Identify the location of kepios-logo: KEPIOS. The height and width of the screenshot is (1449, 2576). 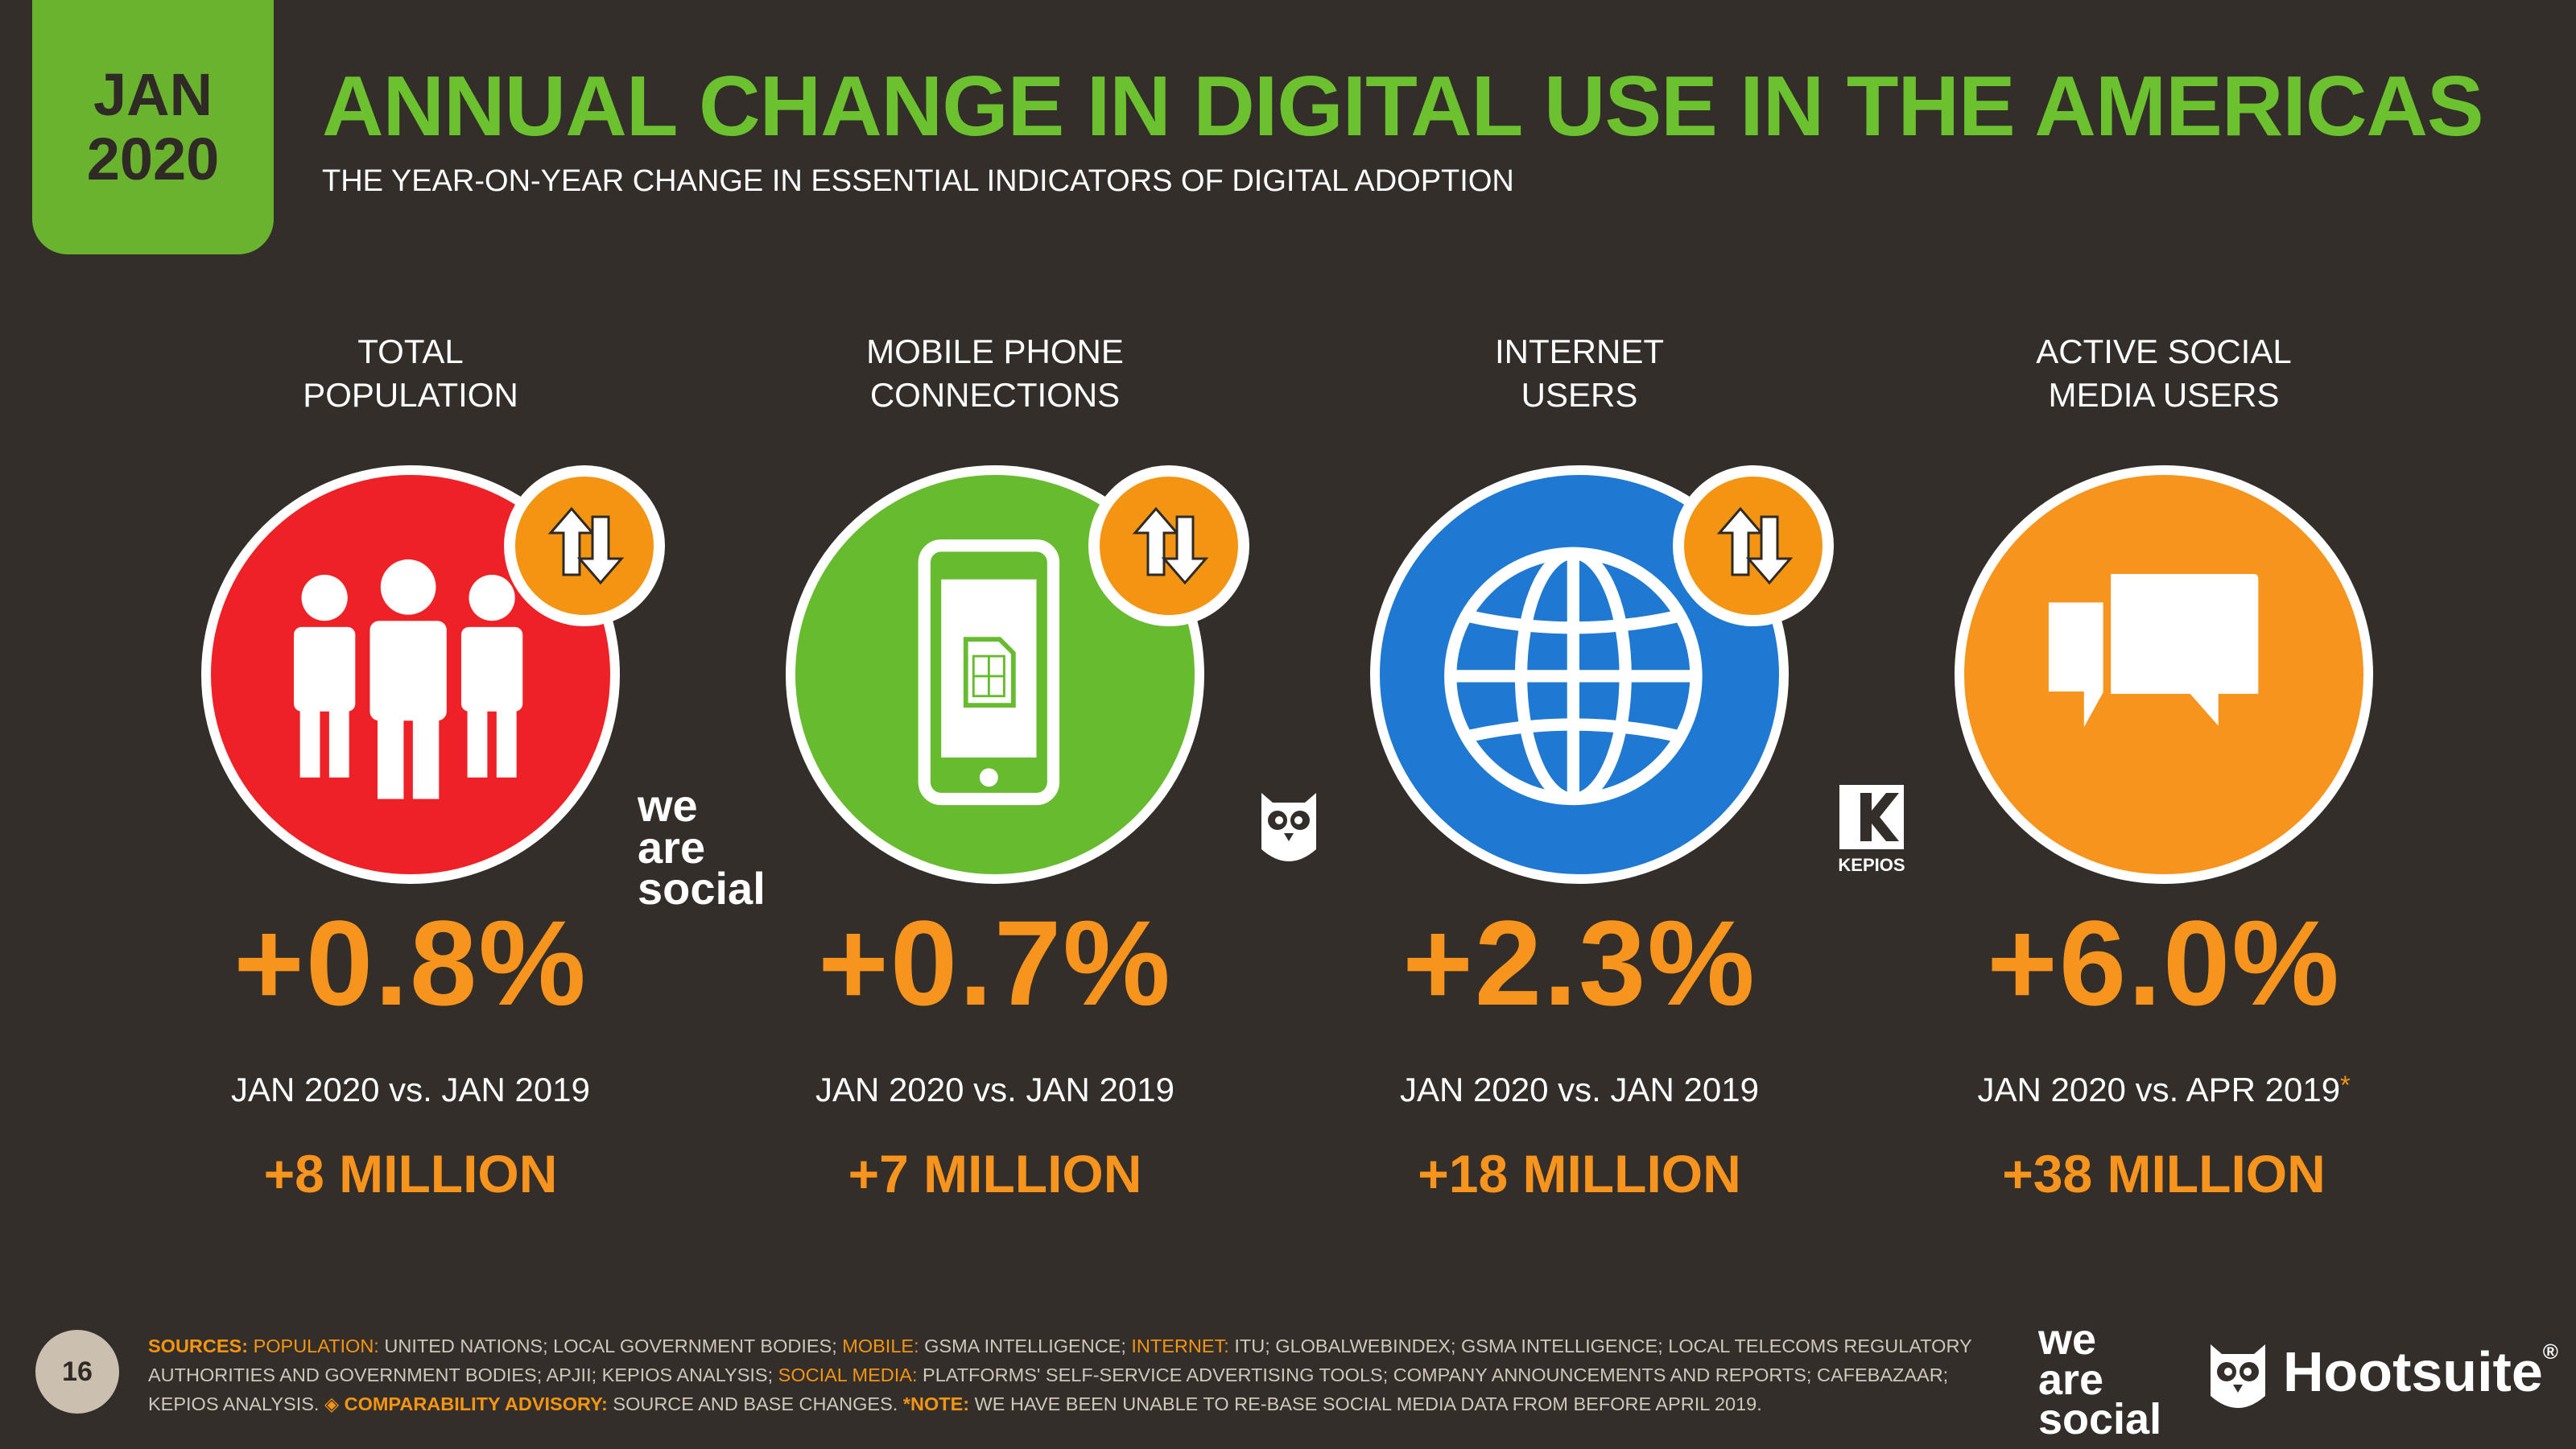
(1872, 830).